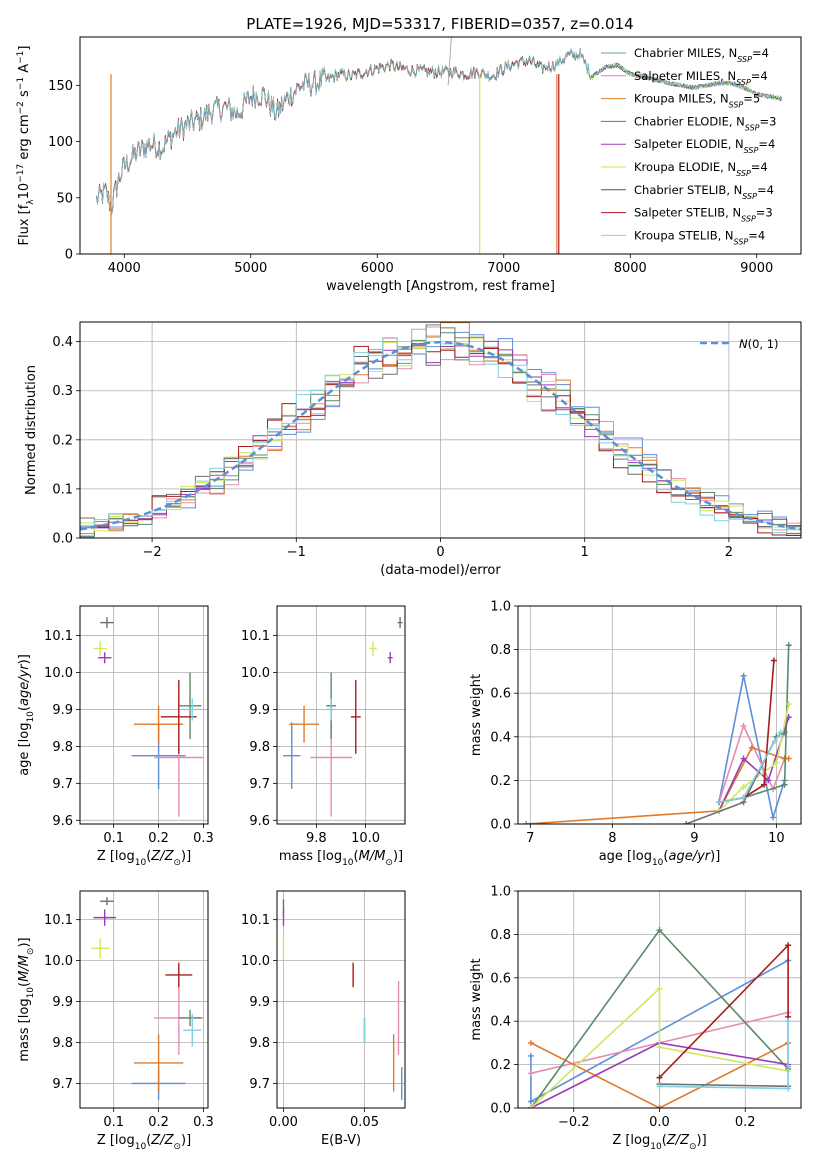  What do you see at coordinates (365, 838) in the screenshot?
I see `x-tick-label: 10.0` at bounding box center [365, 838].